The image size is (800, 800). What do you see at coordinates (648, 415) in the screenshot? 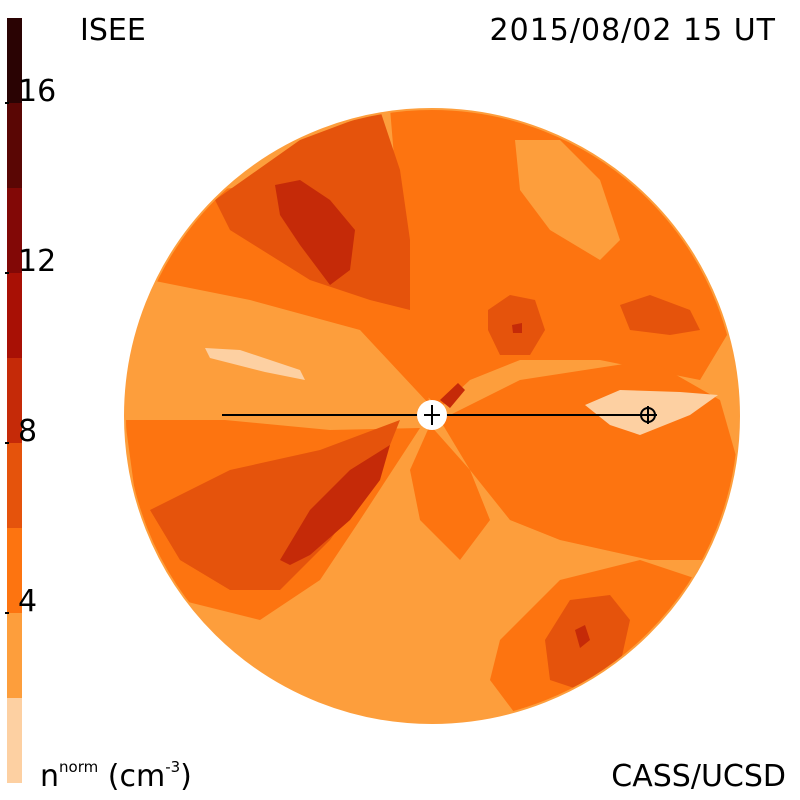
I see `earth-marker-icon` at bounding box center [648, 415].